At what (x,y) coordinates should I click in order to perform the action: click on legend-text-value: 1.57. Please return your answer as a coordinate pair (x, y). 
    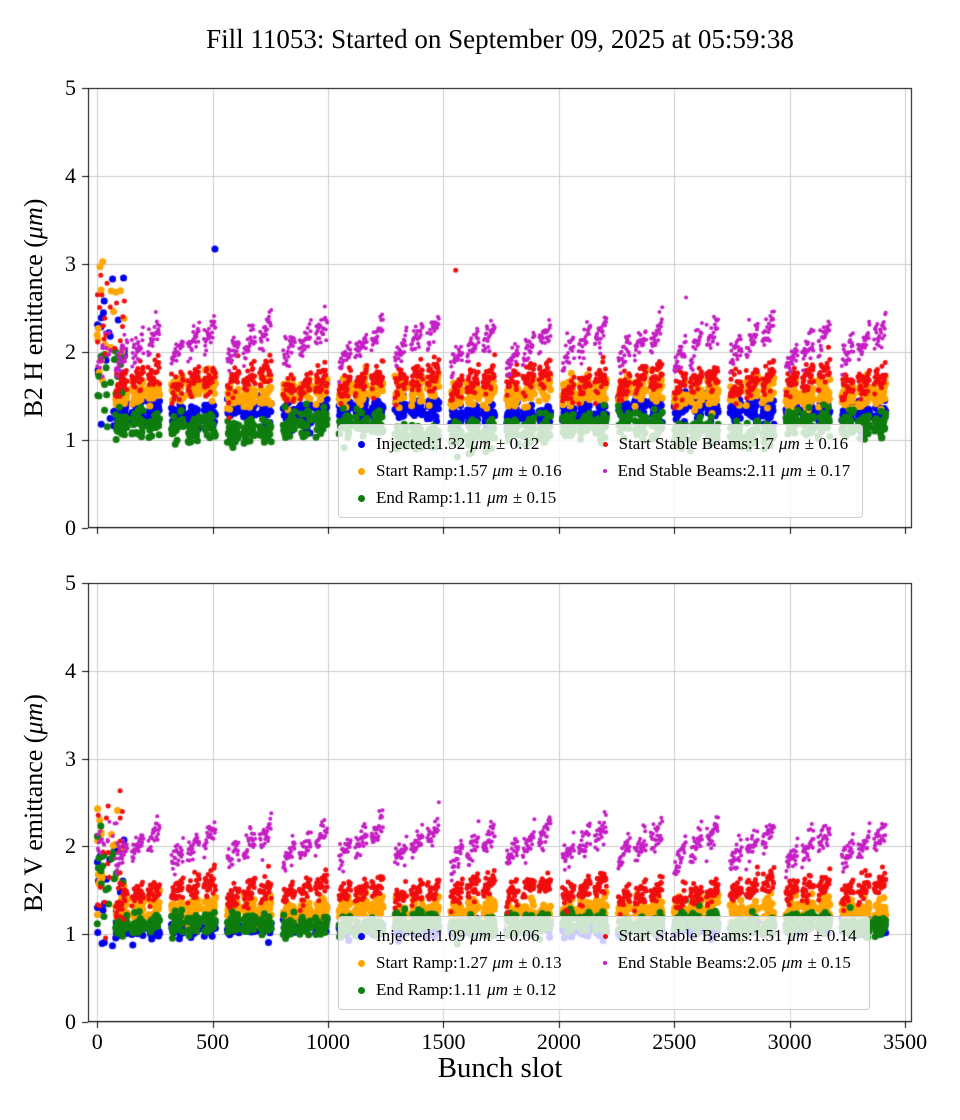
    Looking at the image, I should click on (472, 470).